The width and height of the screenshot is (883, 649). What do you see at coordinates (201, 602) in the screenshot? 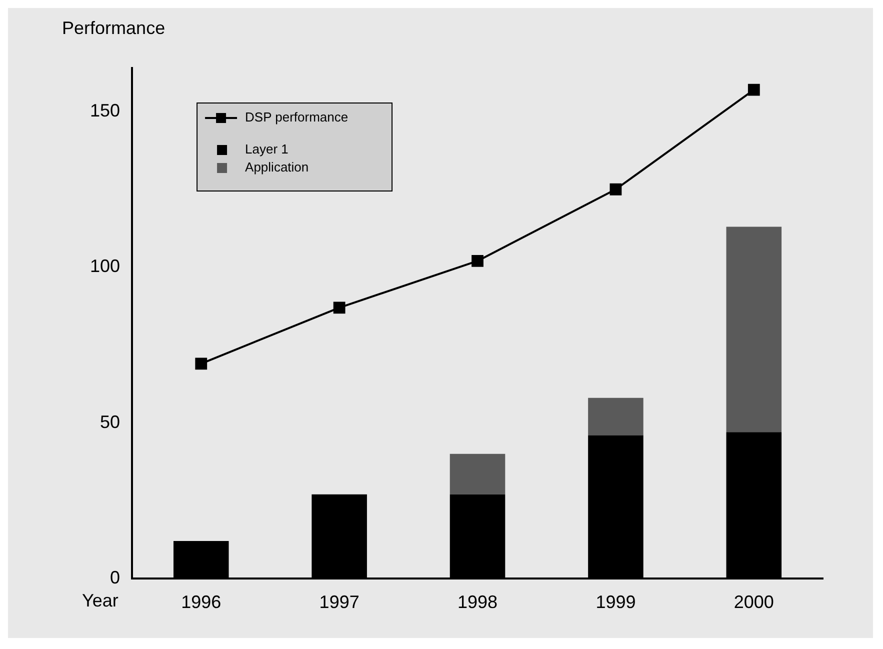
I see `x-tick-label: 1996` at bounding box center [201, 602].